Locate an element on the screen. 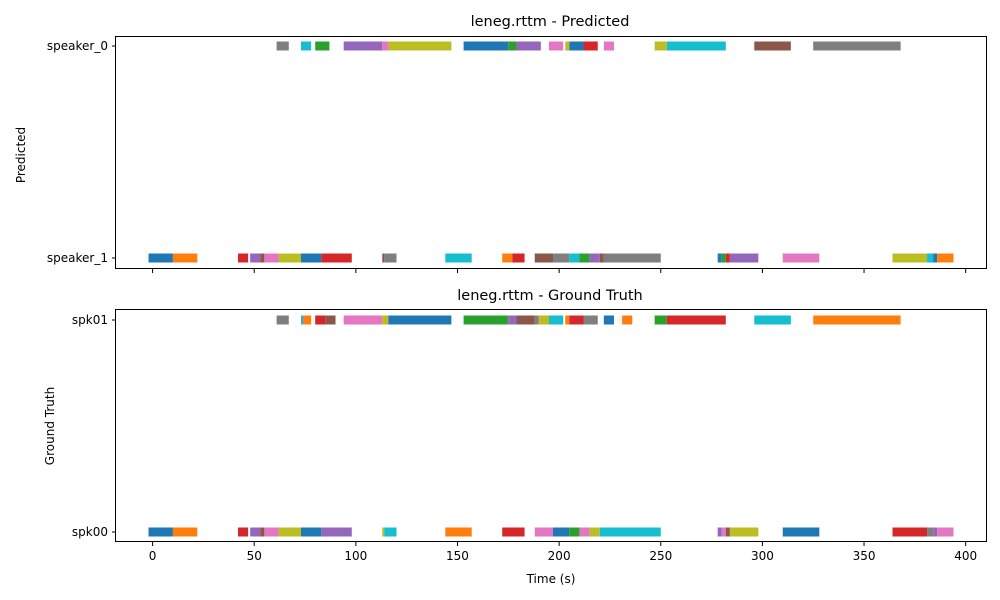  chart-title: leneg.rttm - Predicted is located at coordinates (550, 22).